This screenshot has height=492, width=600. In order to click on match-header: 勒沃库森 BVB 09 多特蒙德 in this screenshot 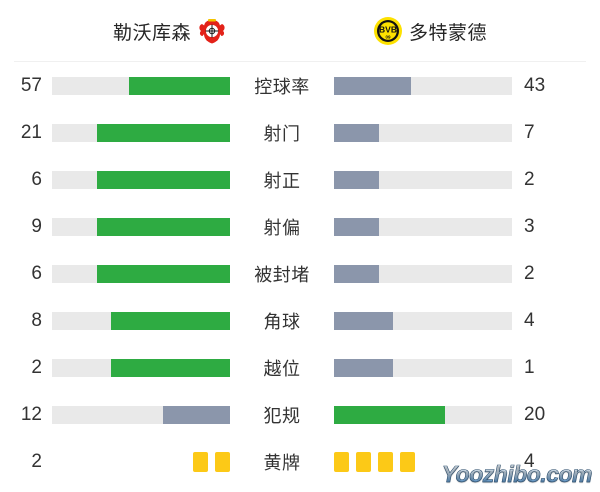, I will do `click(300, 31)`.